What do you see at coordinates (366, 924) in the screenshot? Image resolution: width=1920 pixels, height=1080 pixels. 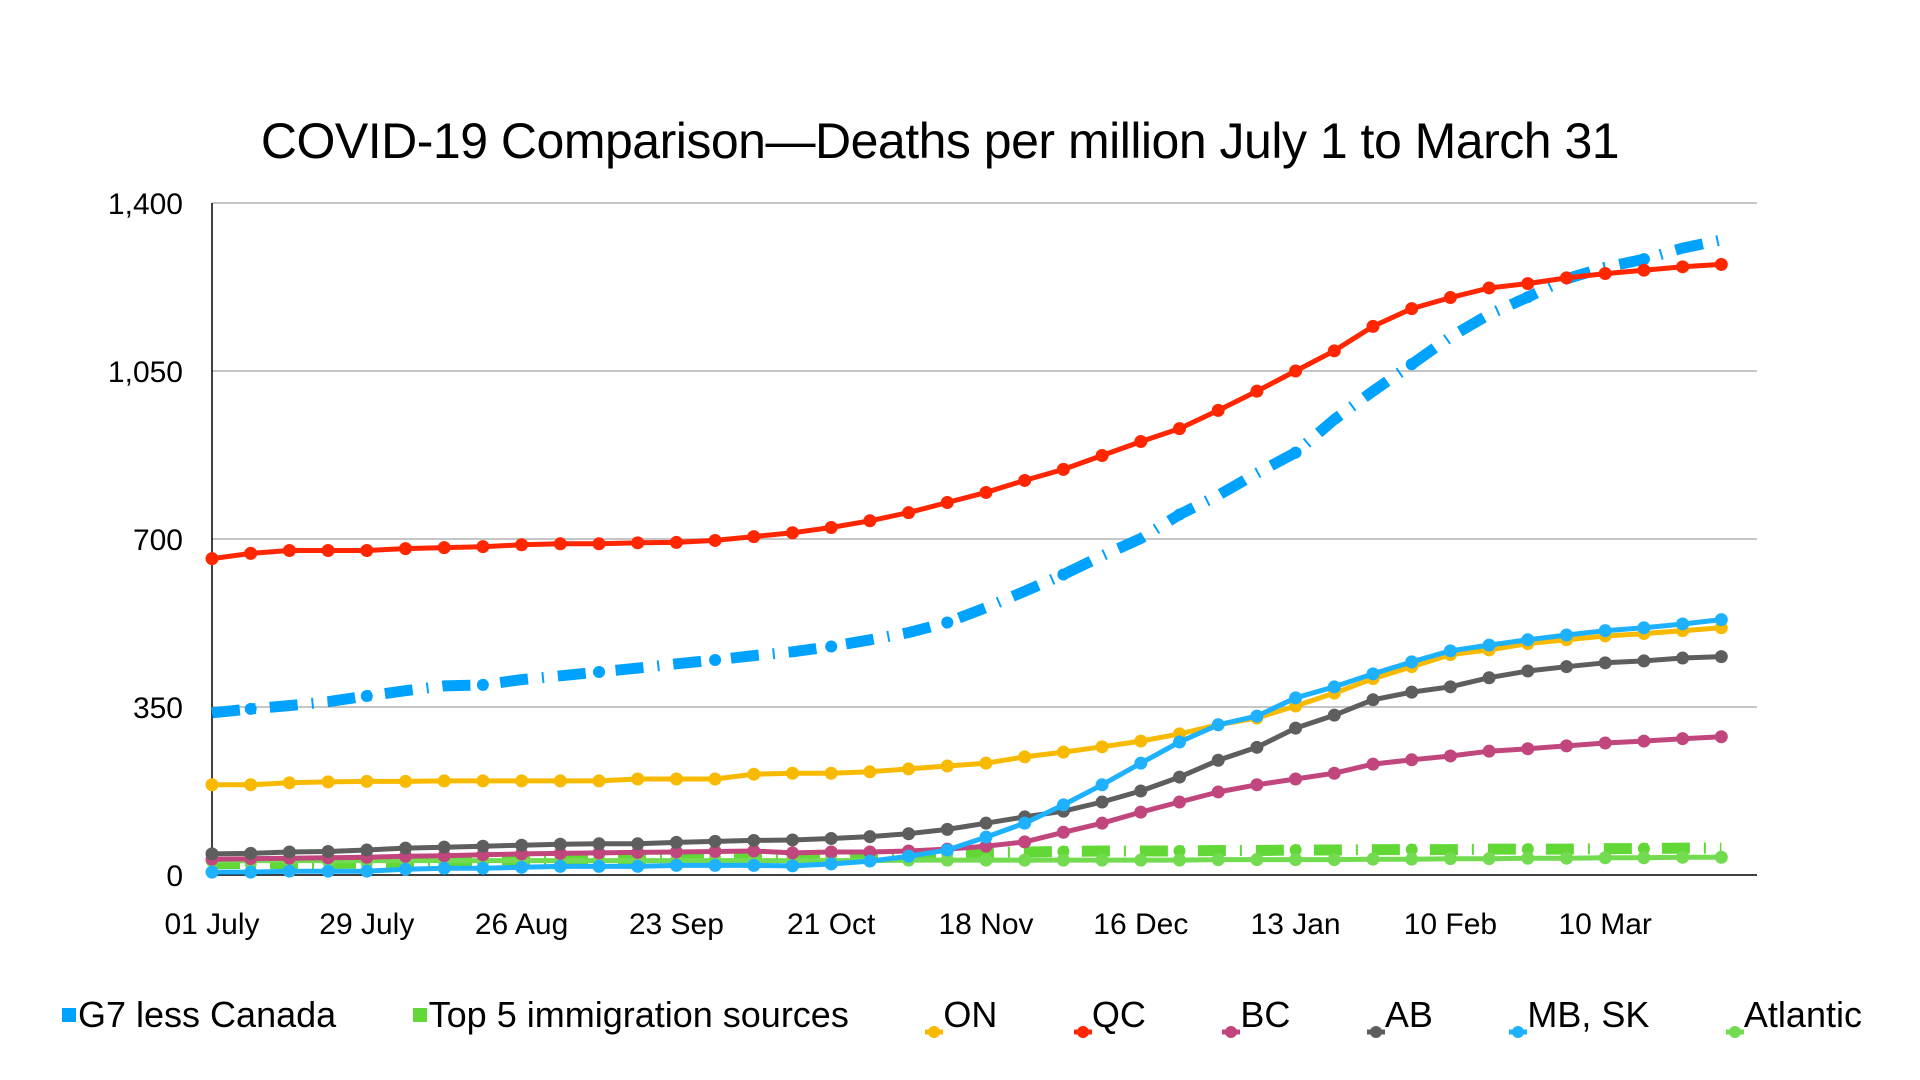 I see `x-tick-label: 29 July` at bounding box center [366, 924].